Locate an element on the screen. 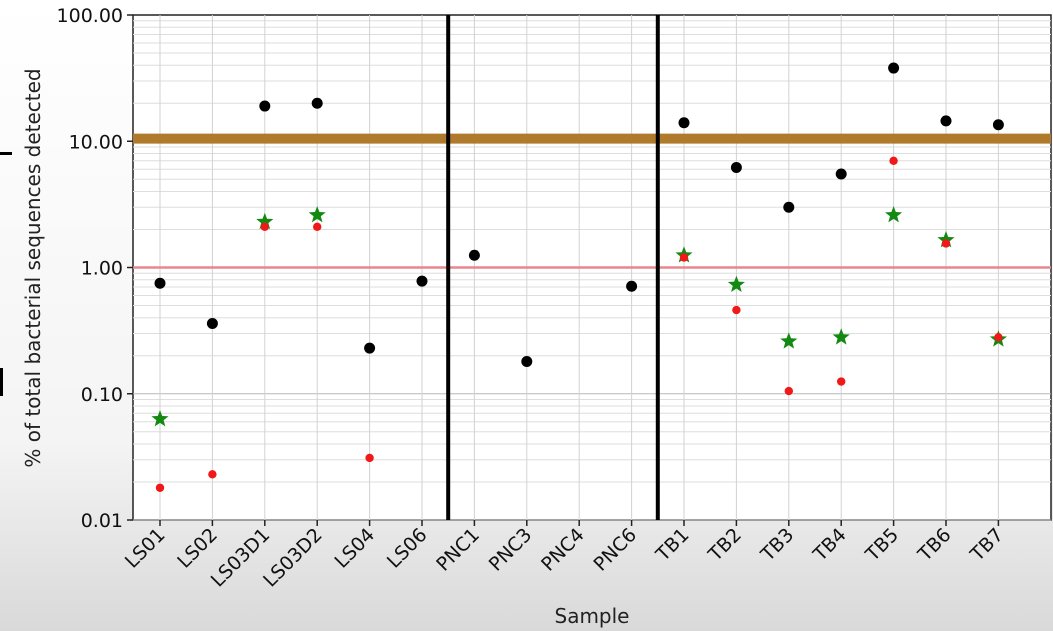 The height and width of the screenshot is (631, 1053). x-tick-label: LS04 is located at coordinates (354, 548).